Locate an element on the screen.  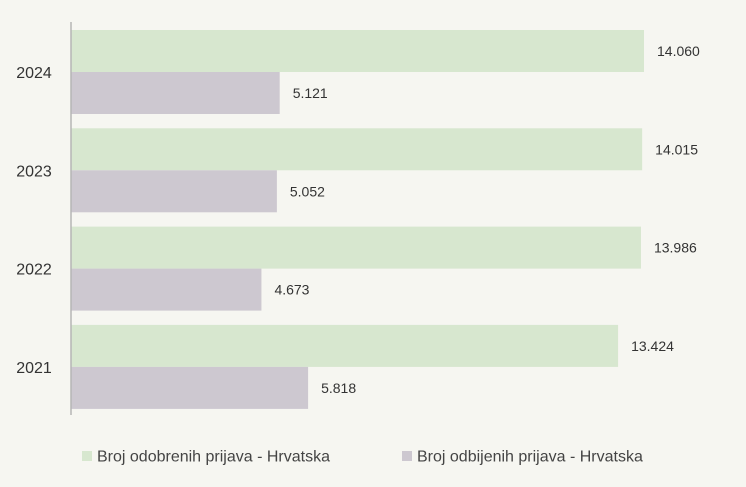
legend-item-series-1: Broj odobrenih prijava - Hrvatska is located at coordinates (206, 457).